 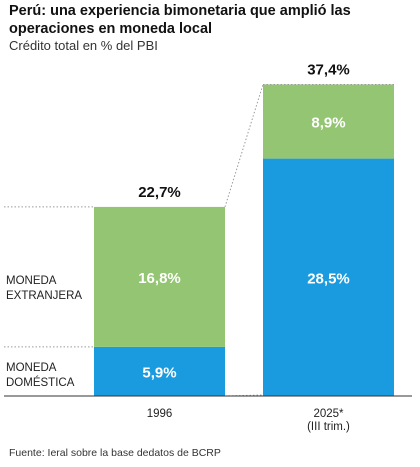 I want to click on data-label: 28,5%, so click(x=328, y=278).